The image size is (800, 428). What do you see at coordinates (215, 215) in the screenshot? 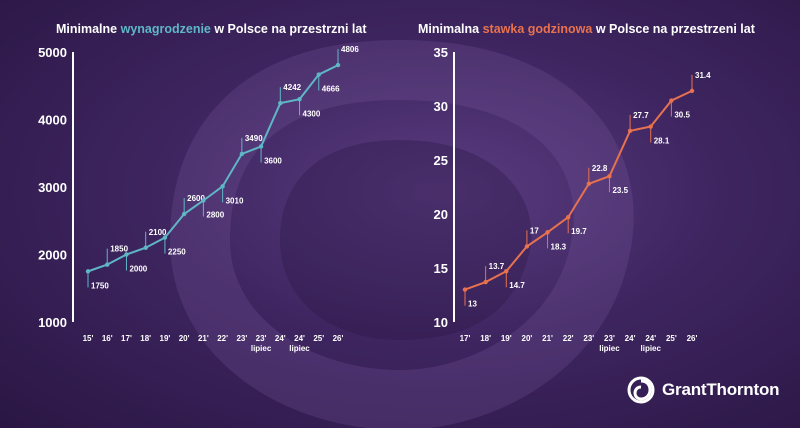
I see `left-data-label: 2800` at bounding box center [215, 215].